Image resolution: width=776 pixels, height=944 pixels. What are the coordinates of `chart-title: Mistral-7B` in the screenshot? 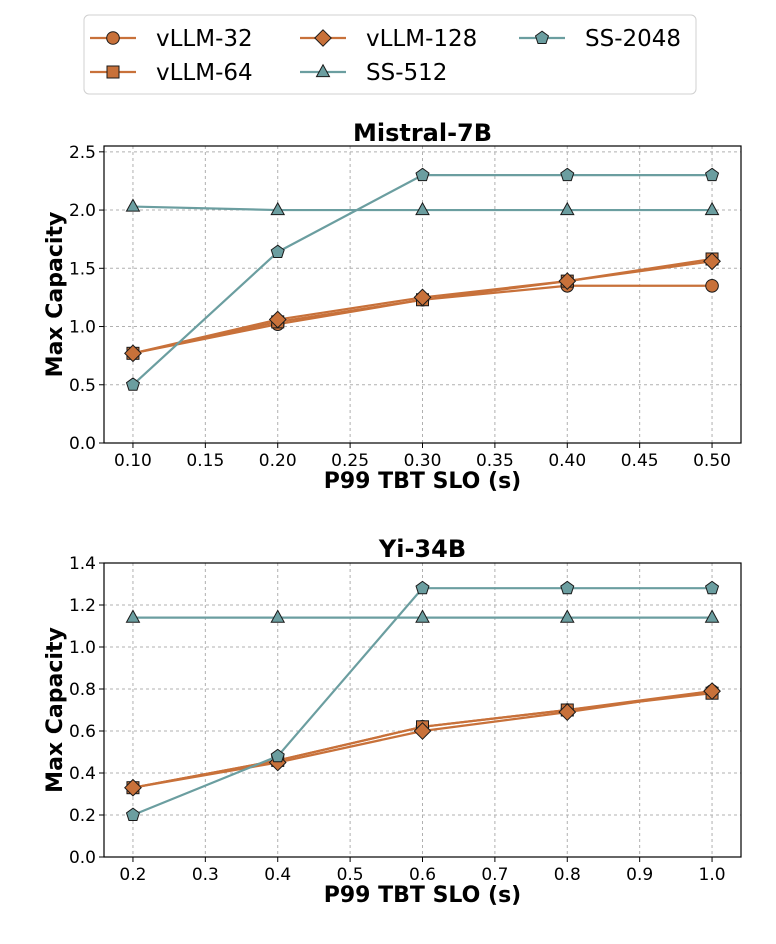 It's located at (422, 133).